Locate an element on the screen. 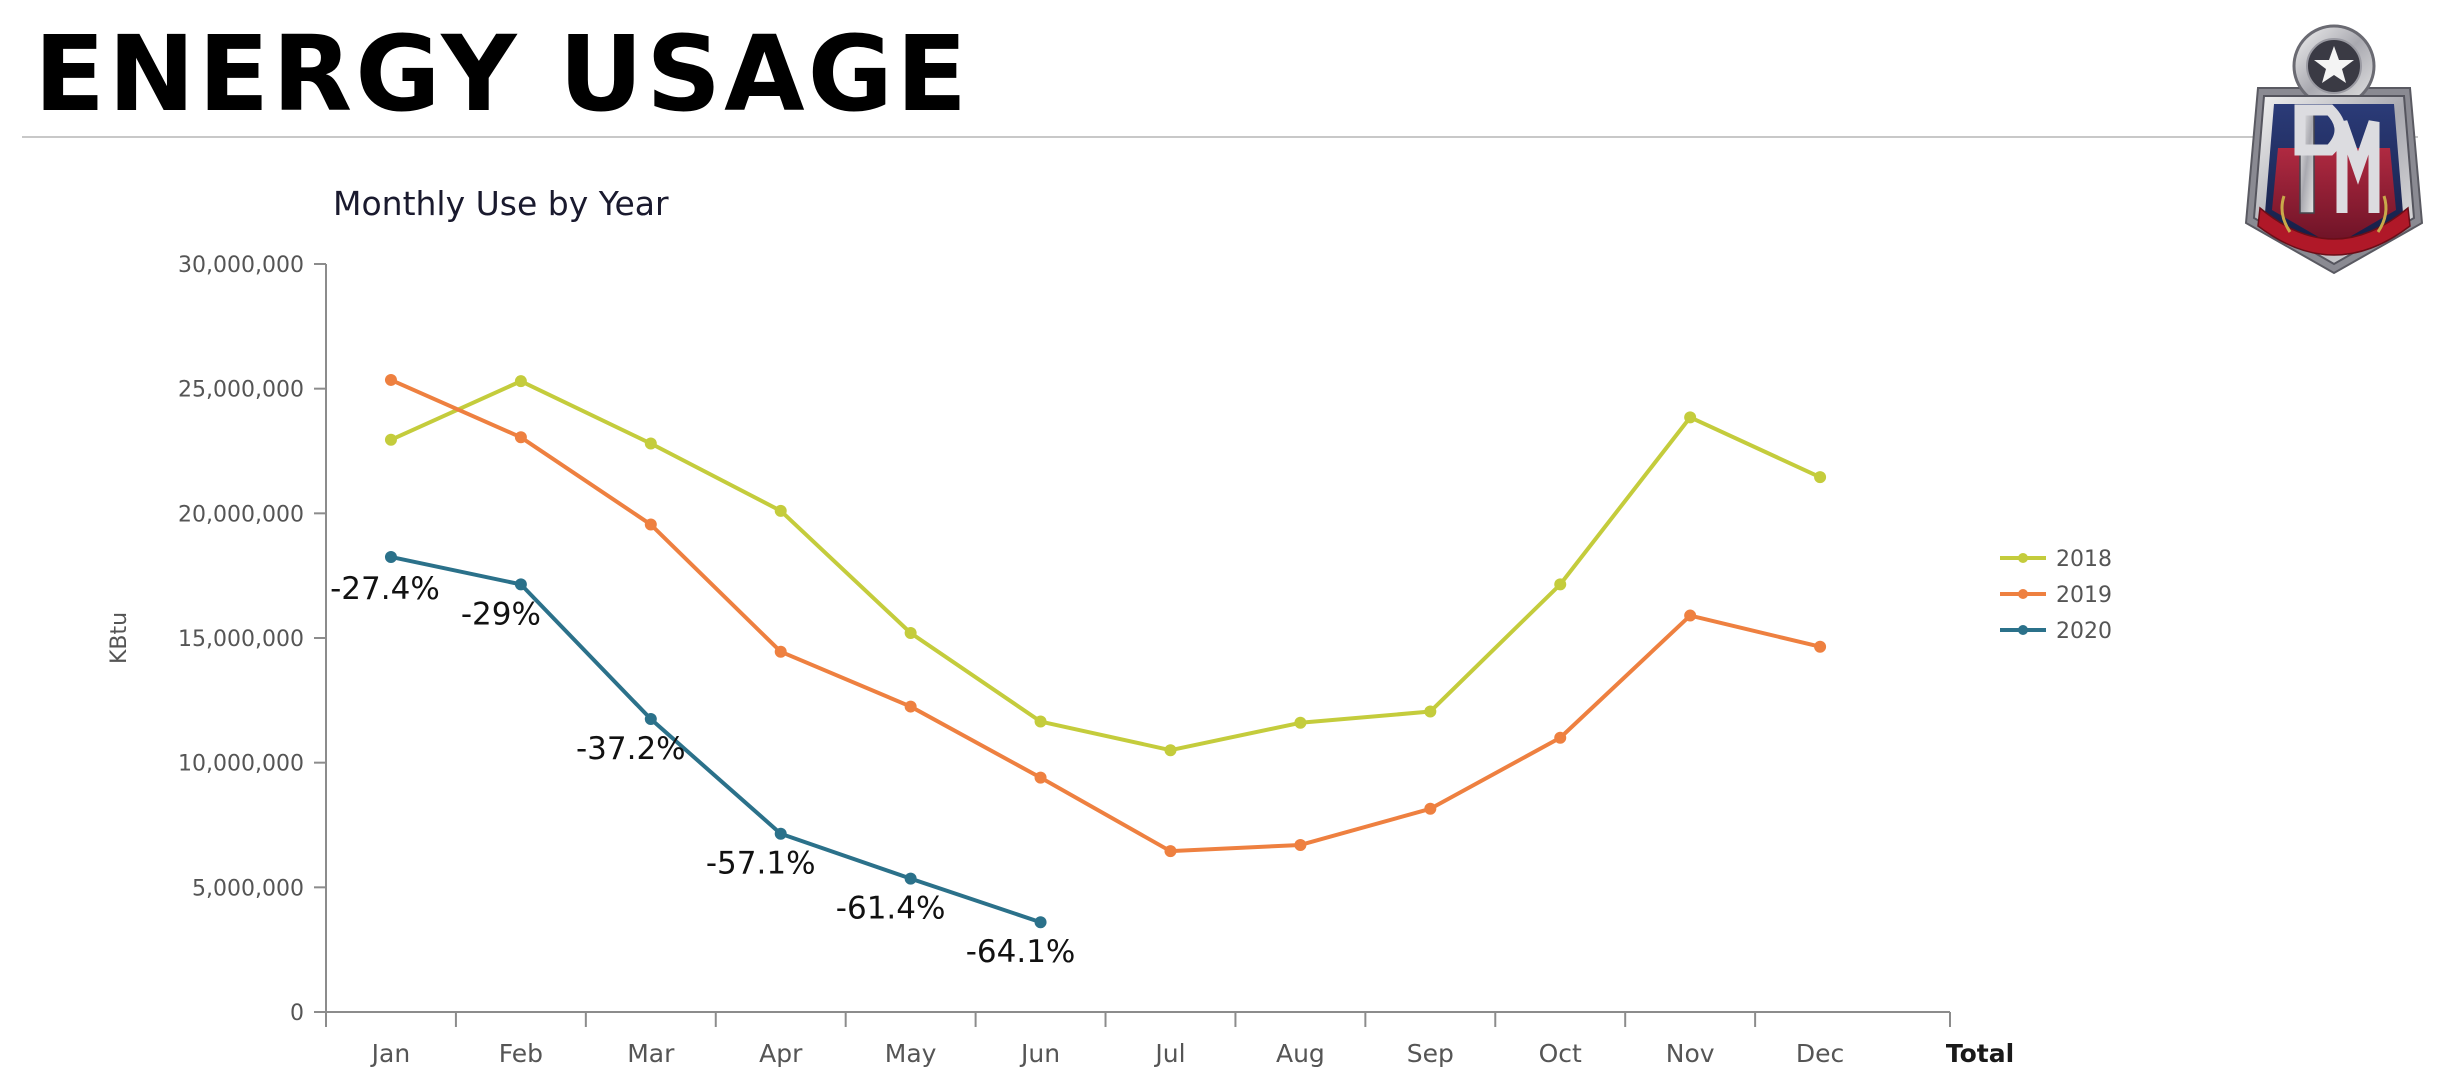  x-tick-label: Apr is located at coordinates (781, 1053).